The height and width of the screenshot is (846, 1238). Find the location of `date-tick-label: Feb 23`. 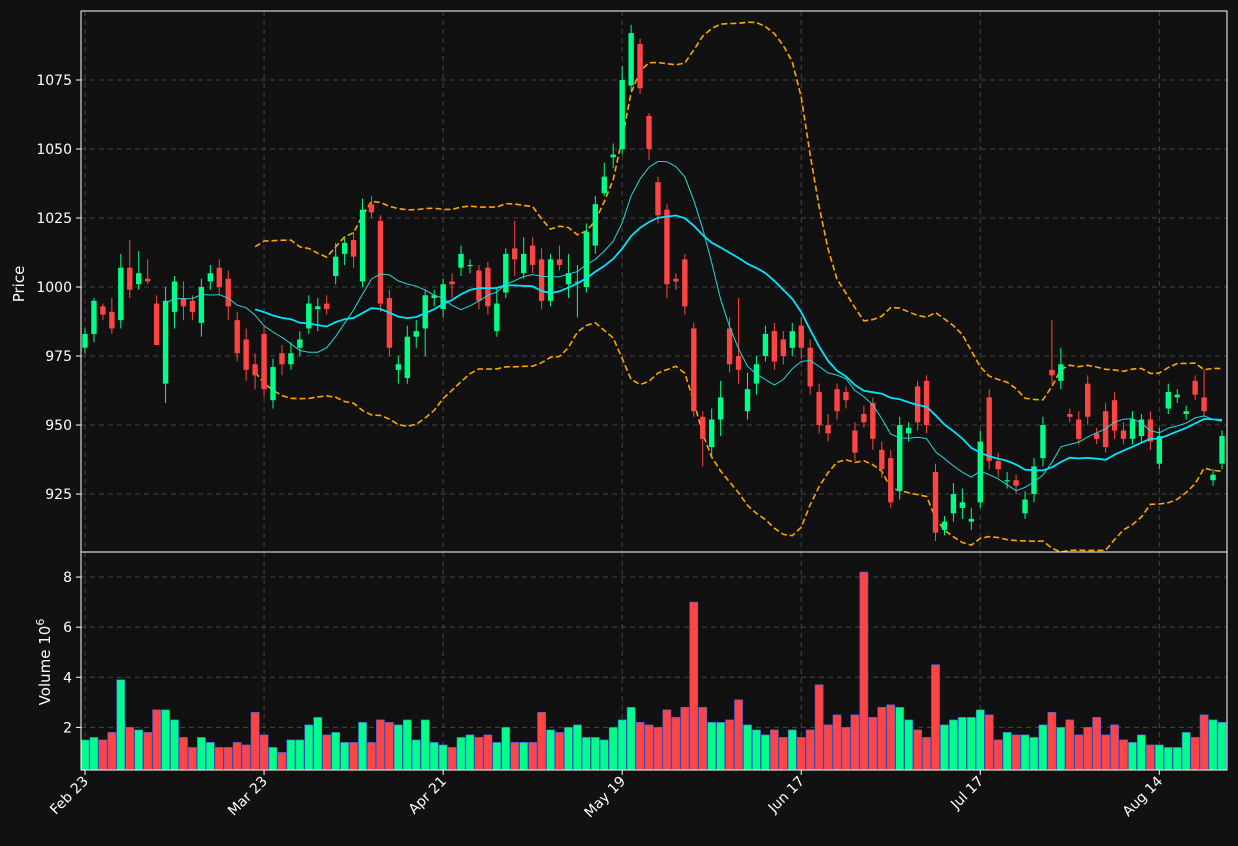

date-tick-label: Feb 23 is located at coordinates (69, 796).